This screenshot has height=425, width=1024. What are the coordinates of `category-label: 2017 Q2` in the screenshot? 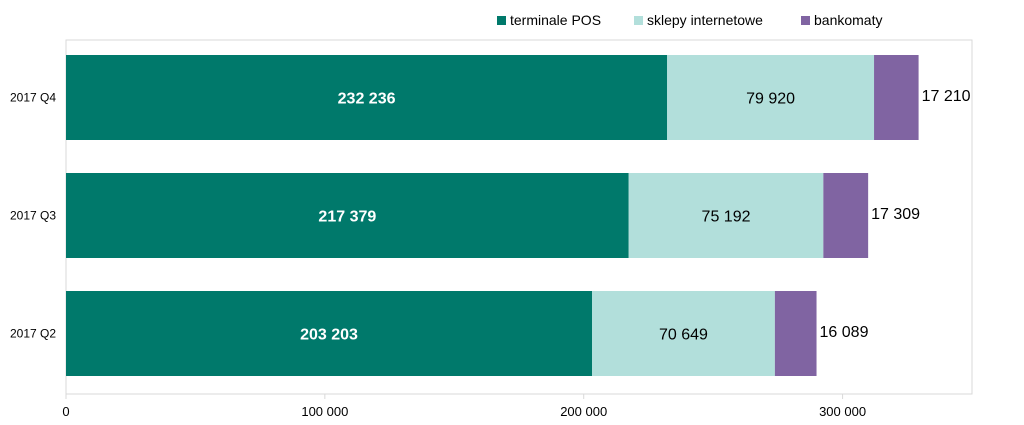 It's located at (33, 334).